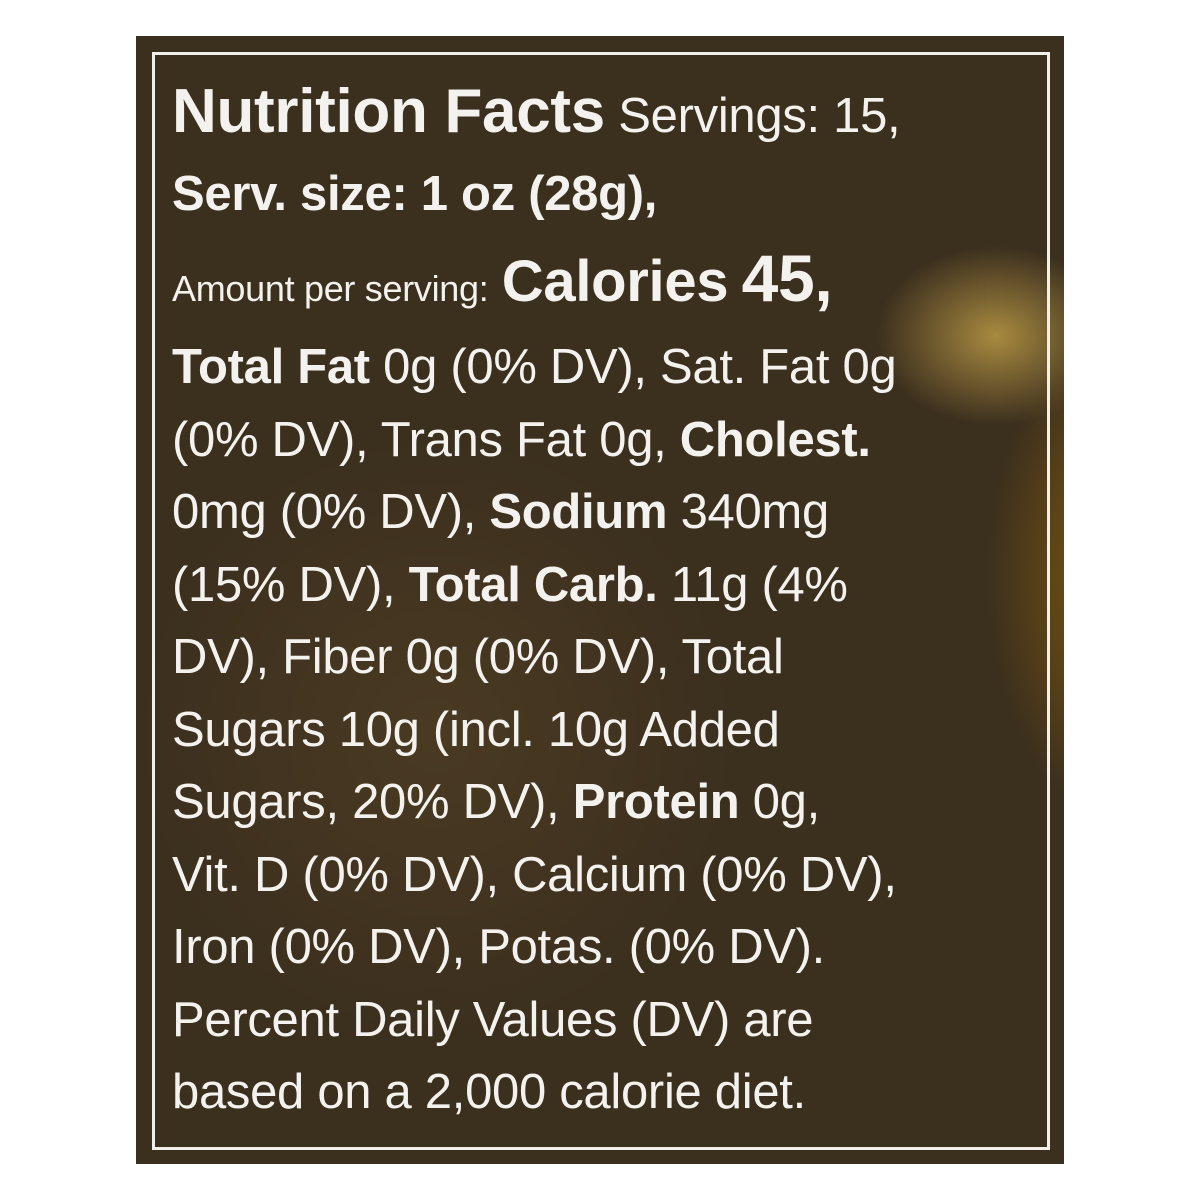 This screenshot has width=1200, height=1200. What do you see at coordinates (780, 802) in the screenshot?
I see `nutrient-text: 0g,` at bounding box center [780, 802].